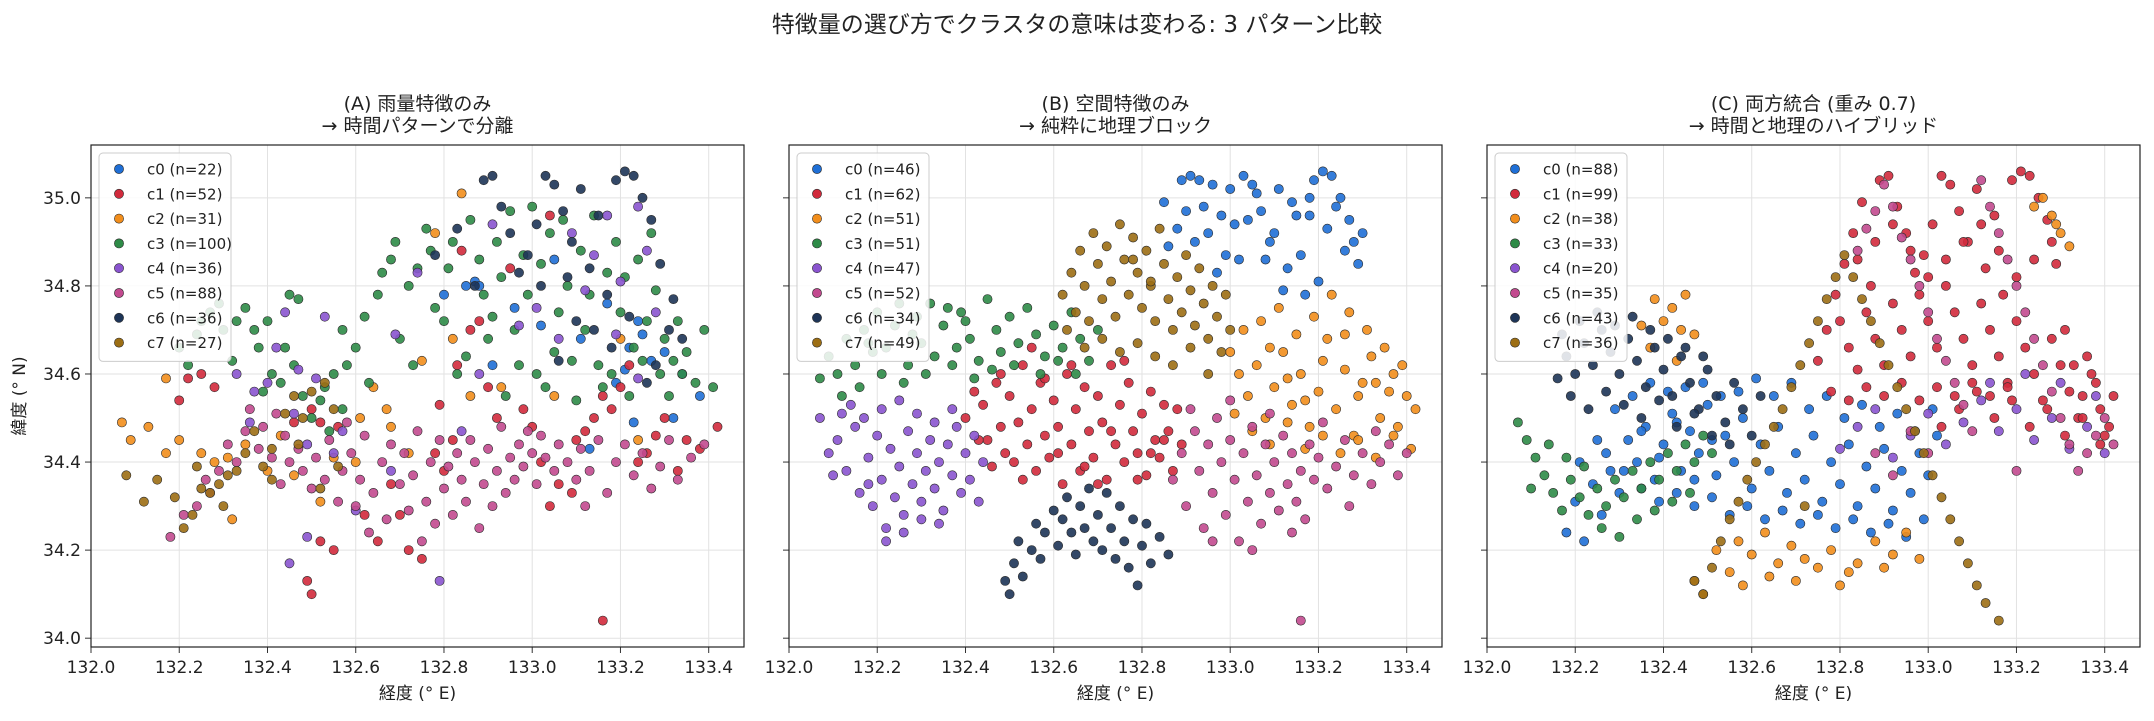  Describe the element at coordinates (1077, 25) in the screenshot. I see `figure-title: 特徴量の選び方でクラスタの意味は変わる: 3 パターン比較` at that location.